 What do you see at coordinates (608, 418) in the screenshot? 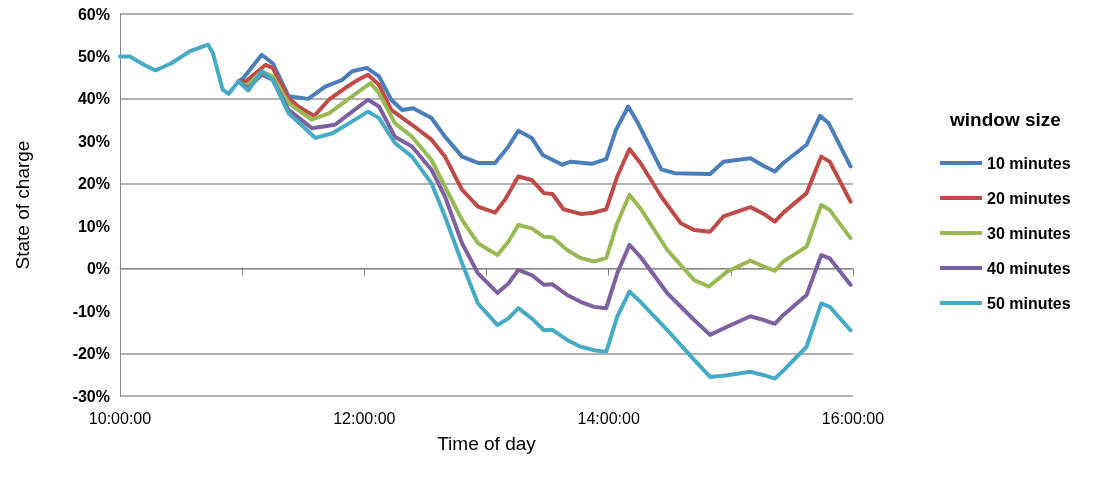
I see `x-tick-label: 14:00:00` at bounding box center [608, 418].